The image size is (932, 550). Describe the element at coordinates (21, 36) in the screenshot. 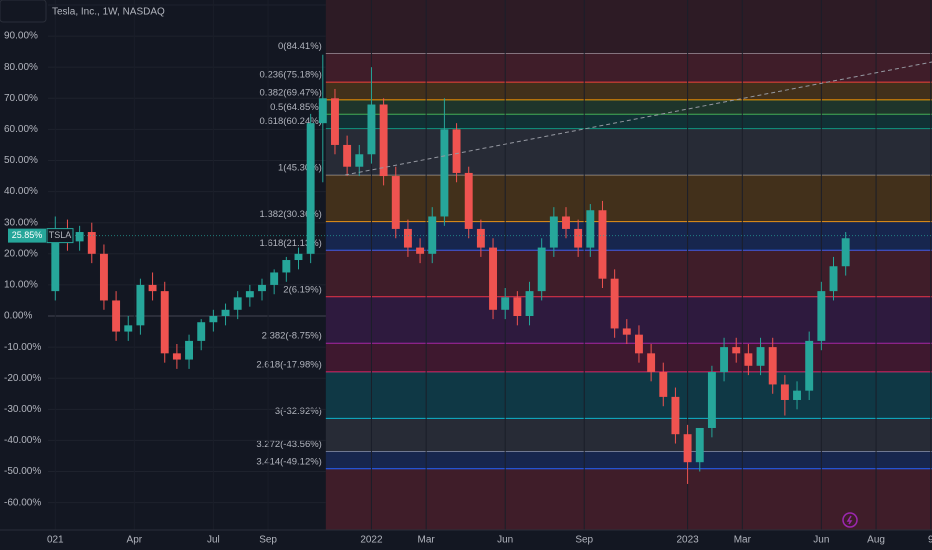

I see `y-tick-label: 90.00%` at that location.